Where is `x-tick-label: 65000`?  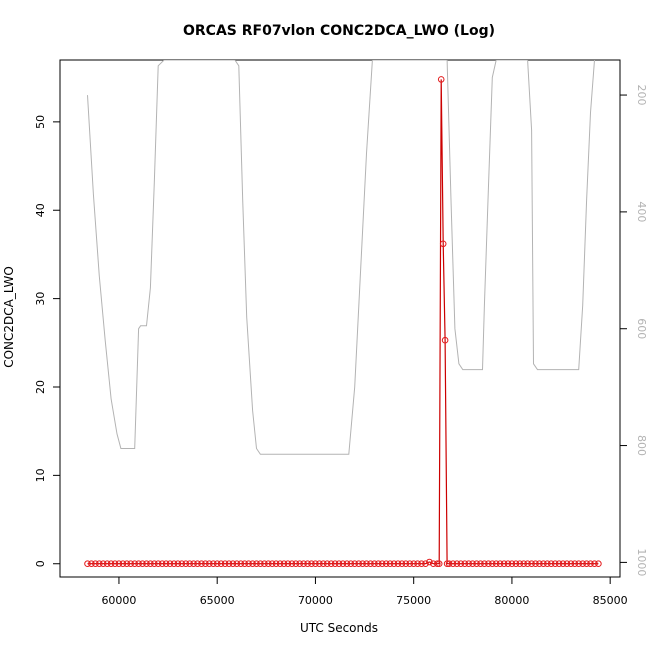 x-tick-label: 65000 is located at coordinates (217, 600).